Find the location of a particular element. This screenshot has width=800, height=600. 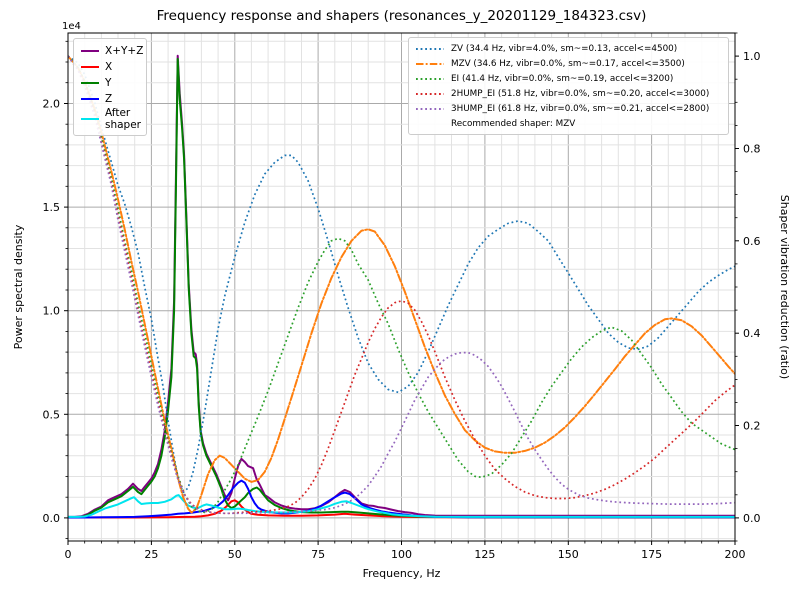

legend-item-x-y-z: X+Y+Z is located at coordinates (112, 51).